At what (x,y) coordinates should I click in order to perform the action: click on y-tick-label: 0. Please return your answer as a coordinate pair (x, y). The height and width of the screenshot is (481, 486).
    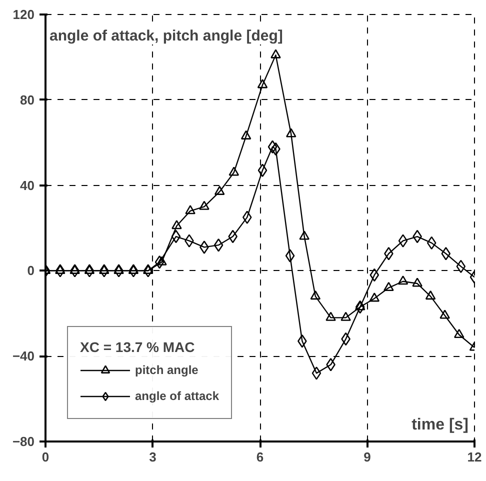
    Looking at the image, I should click on (31, 270).